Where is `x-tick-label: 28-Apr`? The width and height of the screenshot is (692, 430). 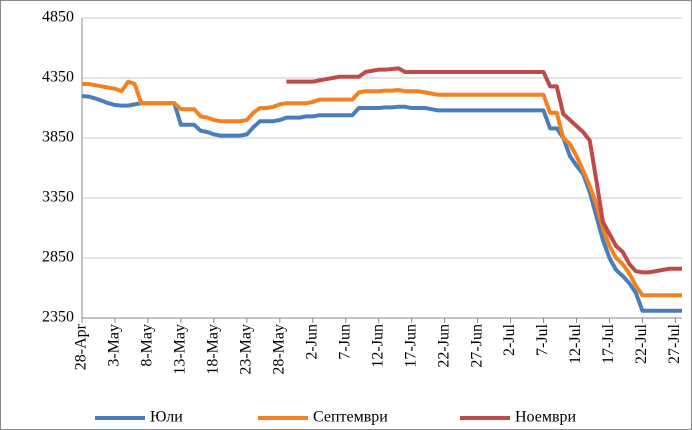
x-tick-label: 28-Apr is located at coordinates (81, 346).